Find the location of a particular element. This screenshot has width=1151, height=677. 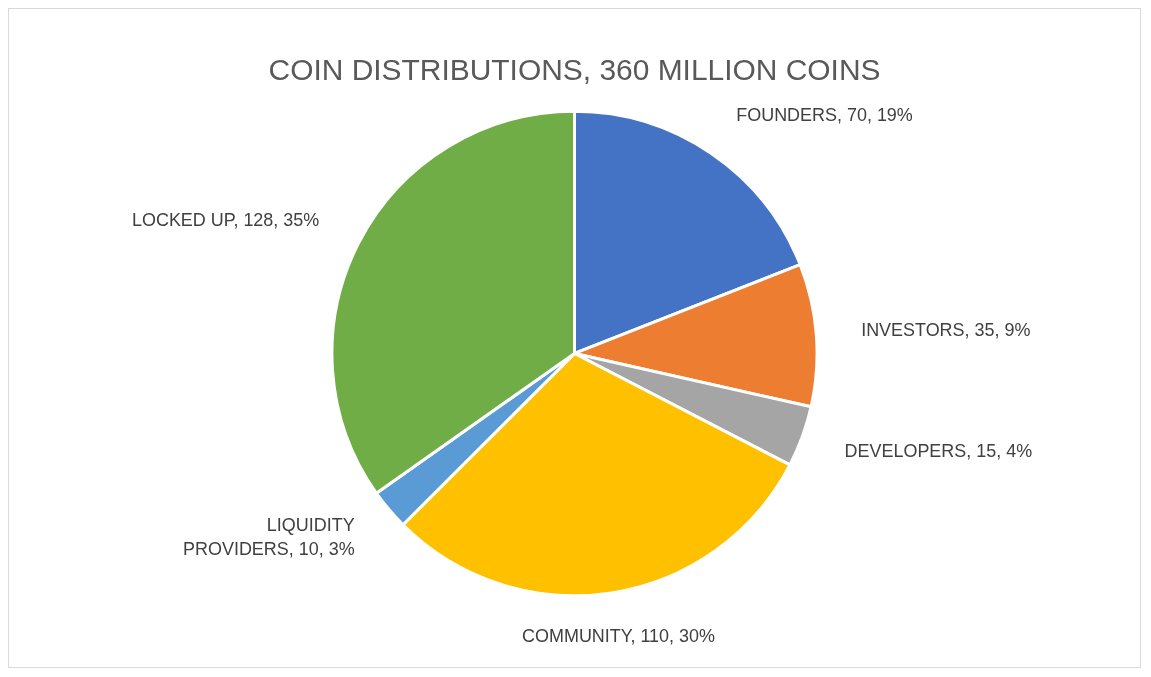

slice-label: DEVELOPERS, 15, 4% is located at coordinates (938, 450).